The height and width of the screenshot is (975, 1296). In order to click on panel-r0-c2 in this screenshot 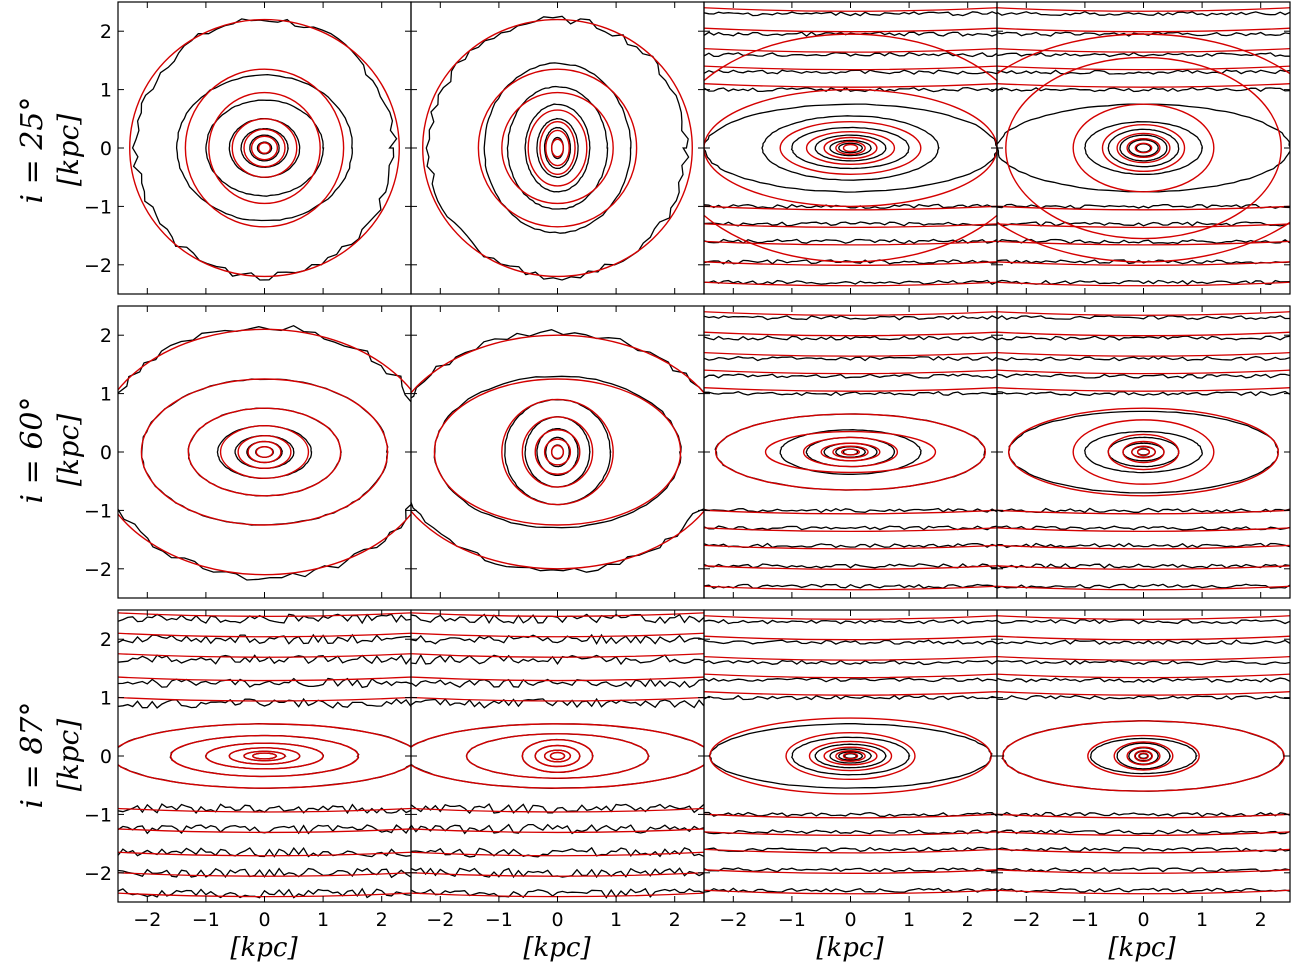, I will do `click(850, 148)`.